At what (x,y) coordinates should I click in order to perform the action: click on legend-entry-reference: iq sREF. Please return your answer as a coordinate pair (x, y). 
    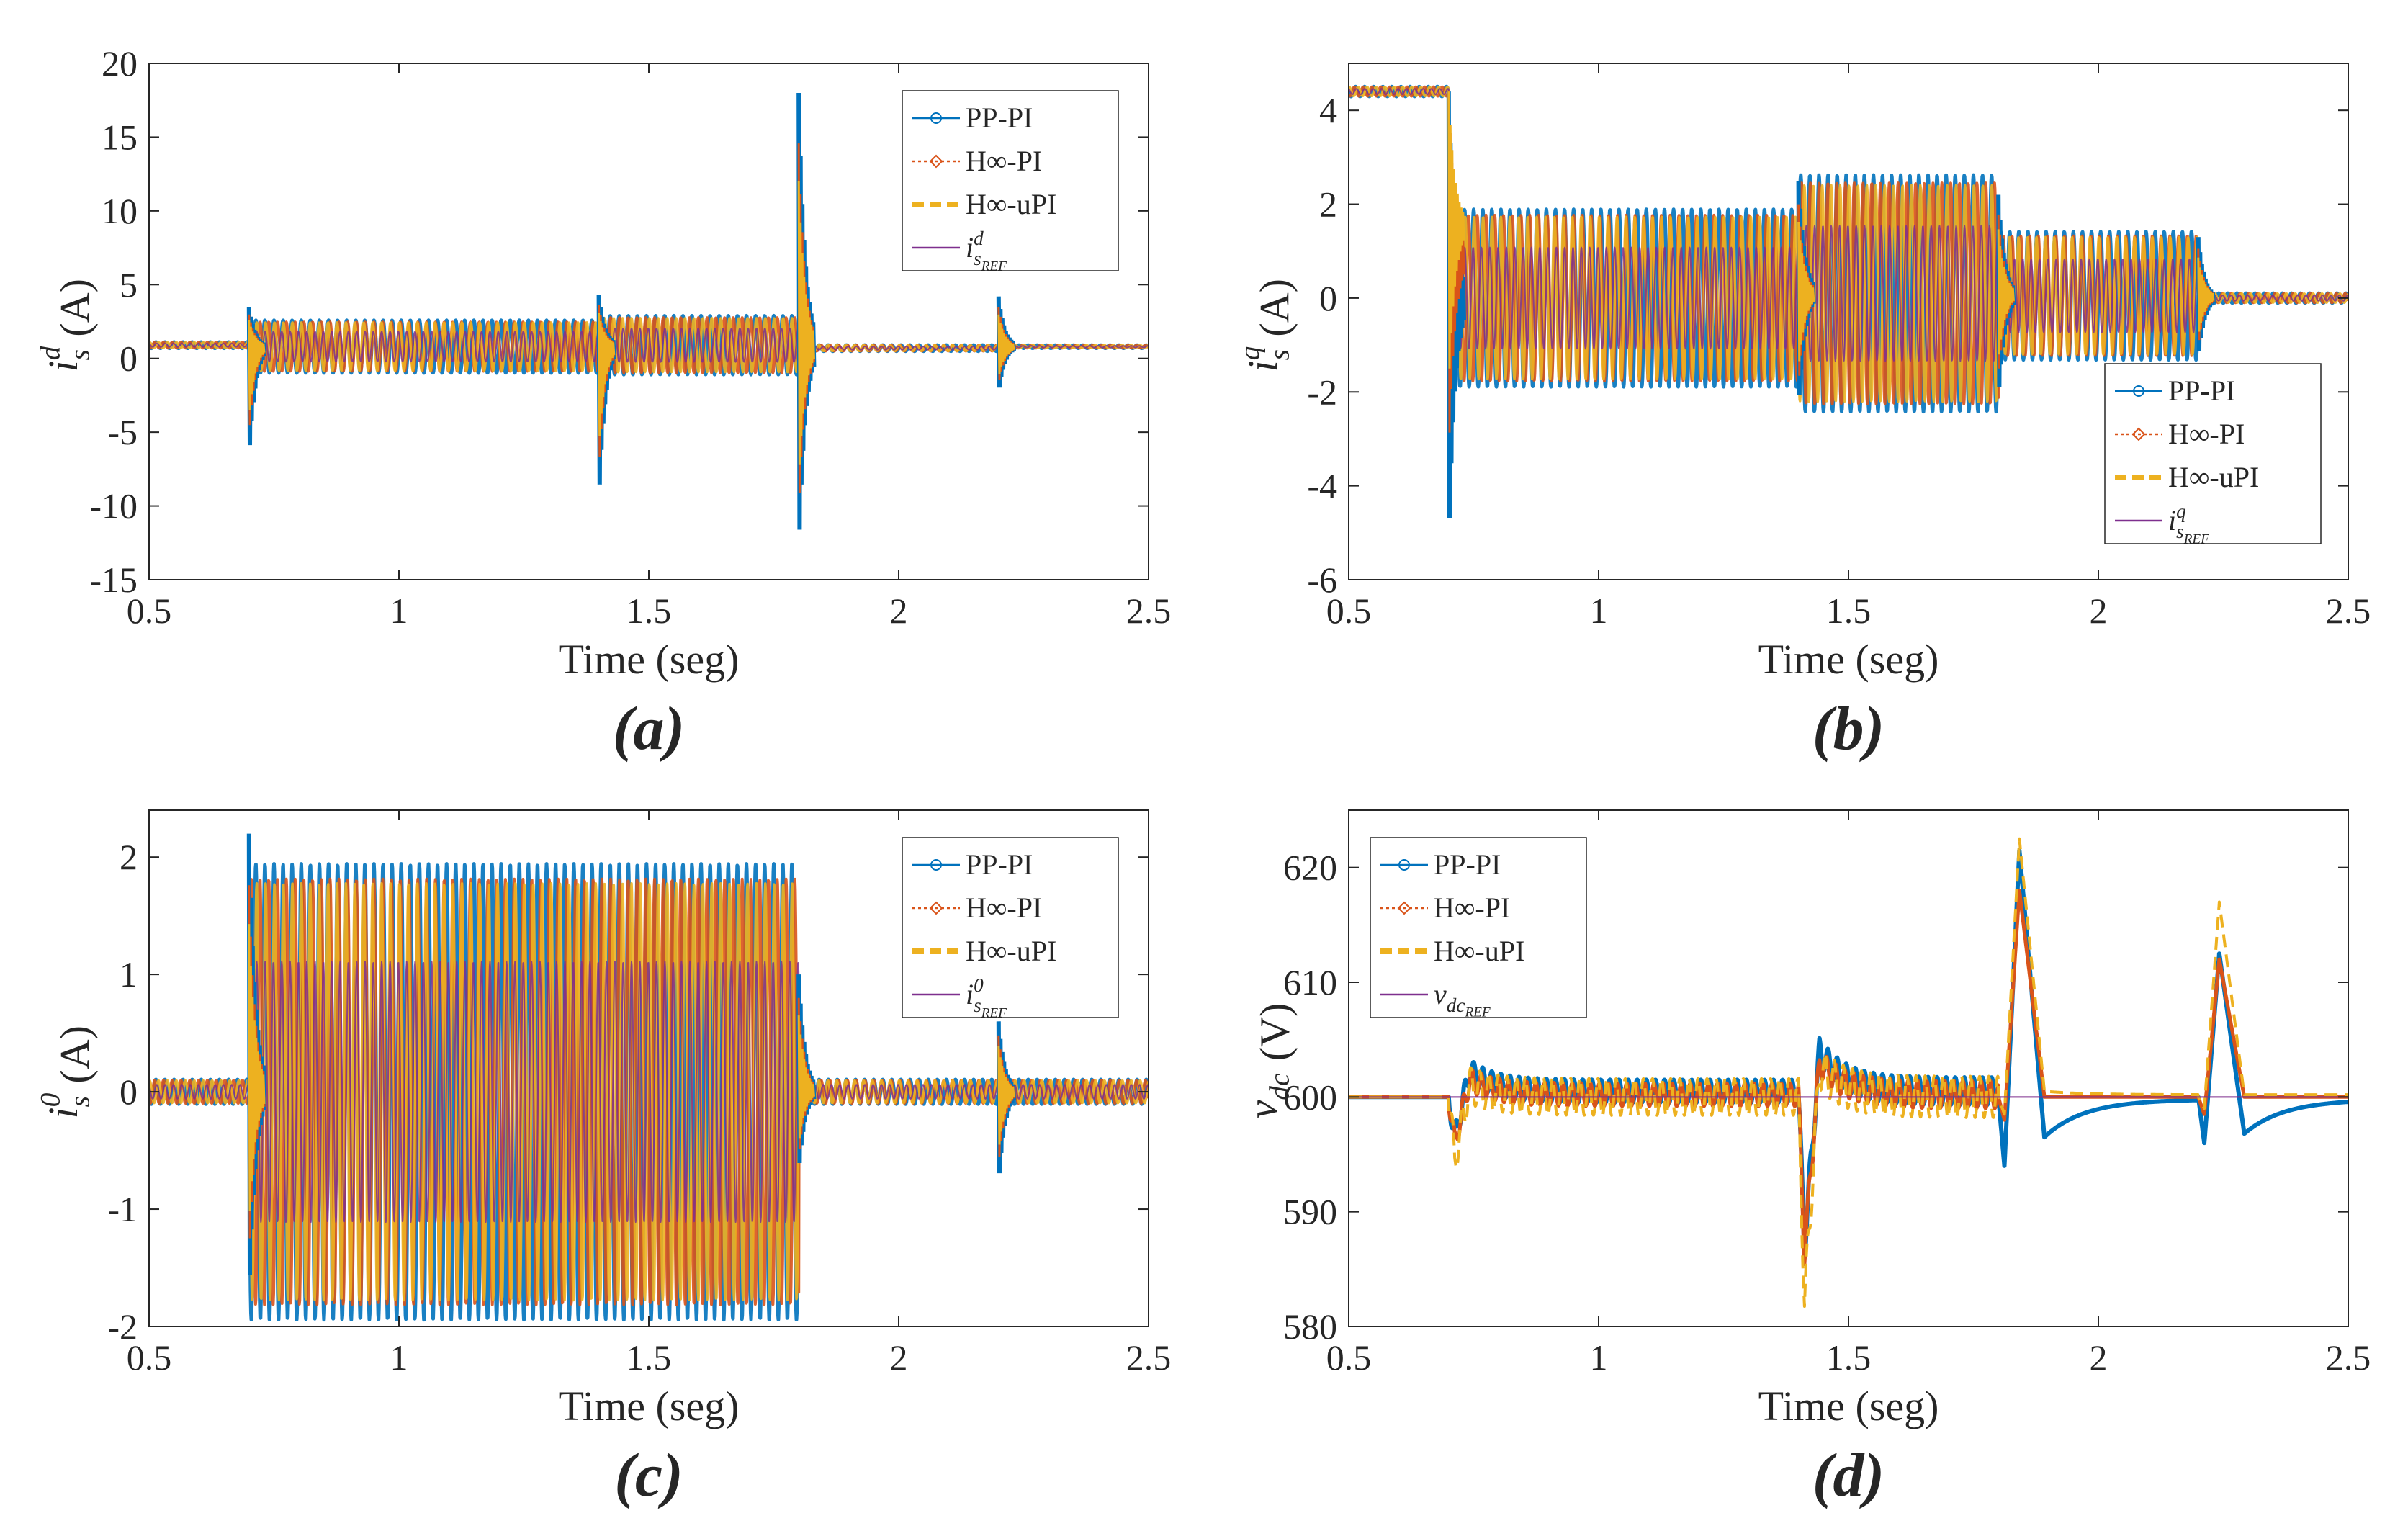
    Looking at the image, I should click on (2162, 523).